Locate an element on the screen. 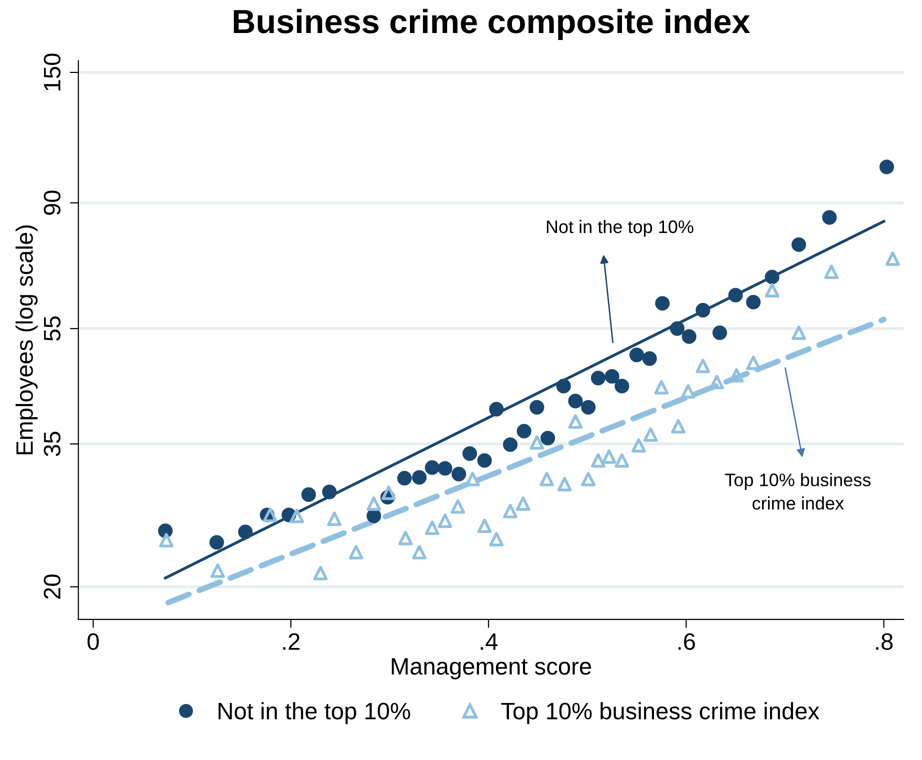 This screenshot has width=922, height=760. y-tick-label: 55 is located at coordinates (52, 328).